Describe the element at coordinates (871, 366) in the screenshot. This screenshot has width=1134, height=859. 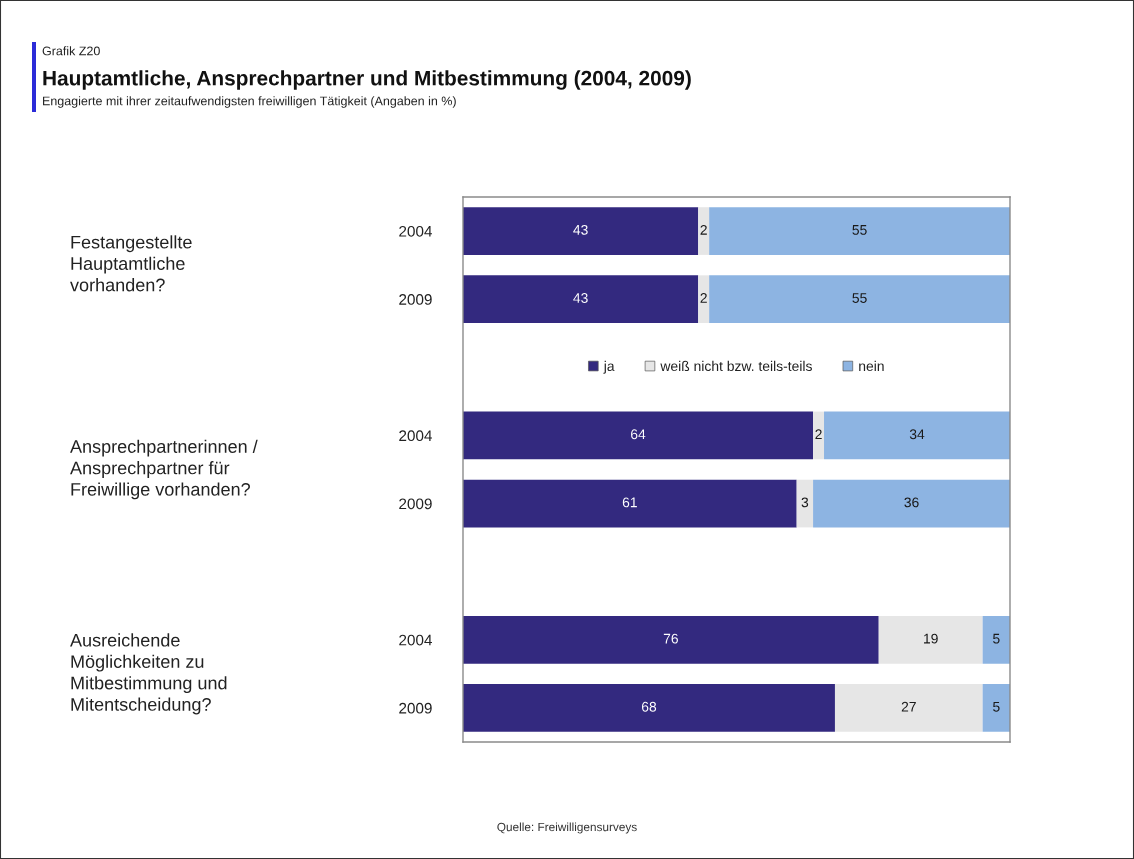
I see `legend-label: nein` at that location.